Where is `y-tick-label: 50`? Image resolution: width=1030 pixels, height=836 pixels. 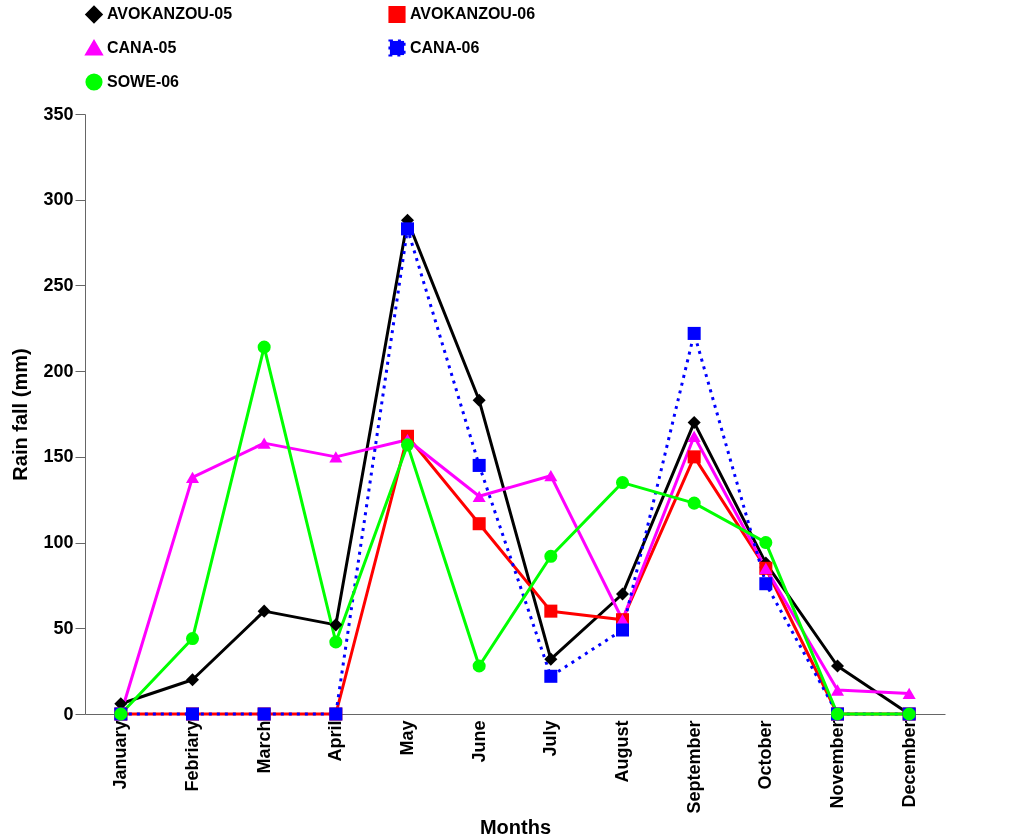 y-tick-label: 50 is located at coordinates (63, 627).